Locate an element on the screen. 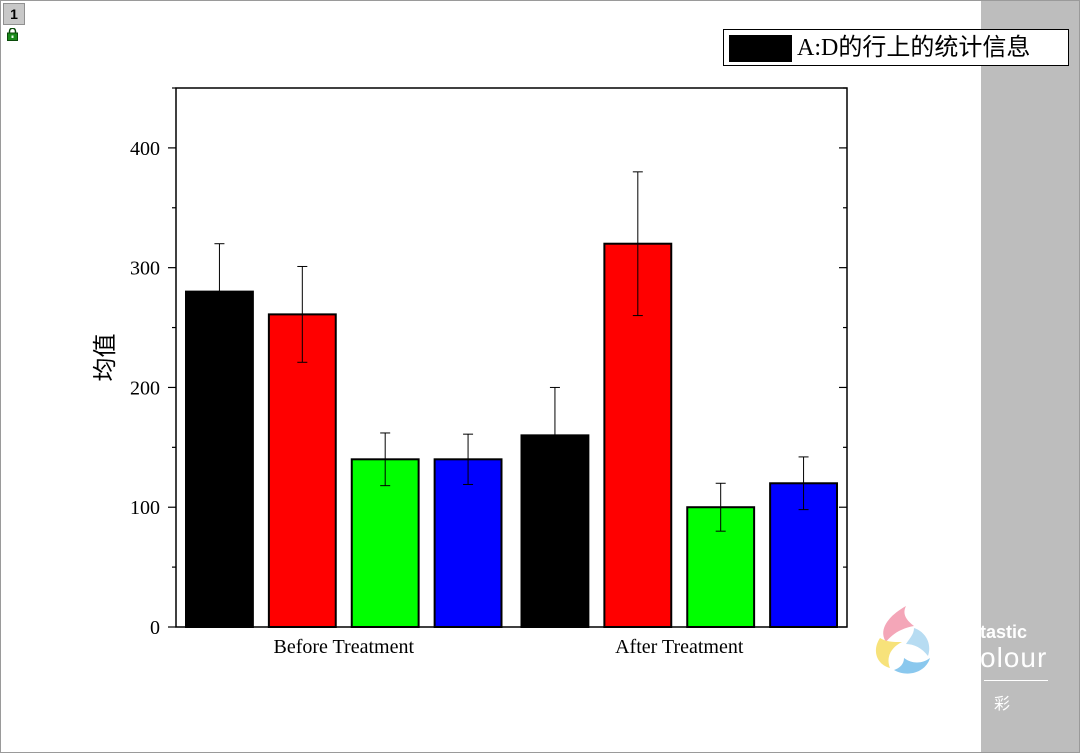 The width and height of the screenshot is (1080, 753). lock-icon is located at coordinates (12, 34).